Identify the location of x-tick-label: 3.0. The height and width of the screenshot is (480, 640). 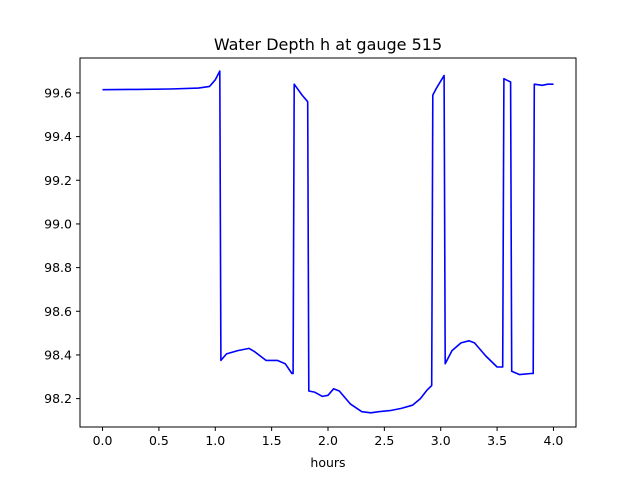
(441, 440).